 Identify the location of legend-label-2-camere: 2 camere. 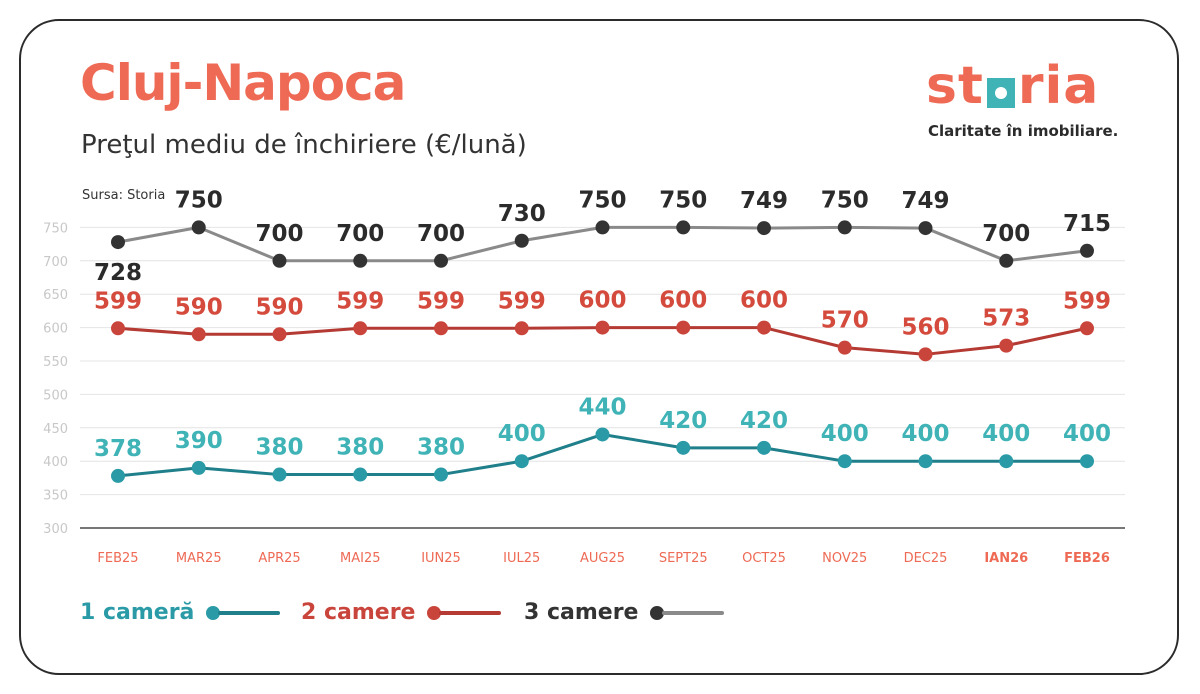
(358, 612).